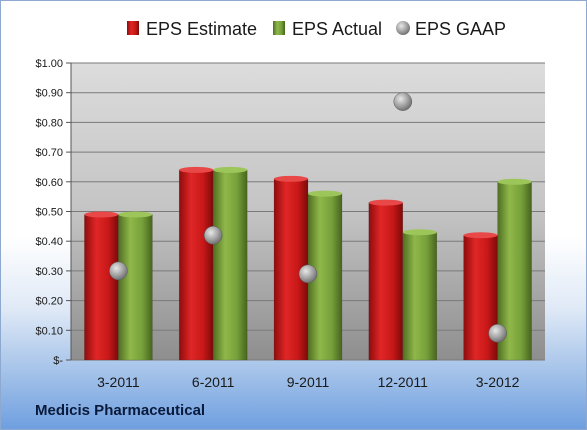 Image resolution: width=587 pixels, height=430 pixels. Describe the element at coordinates (49, 94) in the screenshot. I see `y-tick-label: $0.90` at that location.